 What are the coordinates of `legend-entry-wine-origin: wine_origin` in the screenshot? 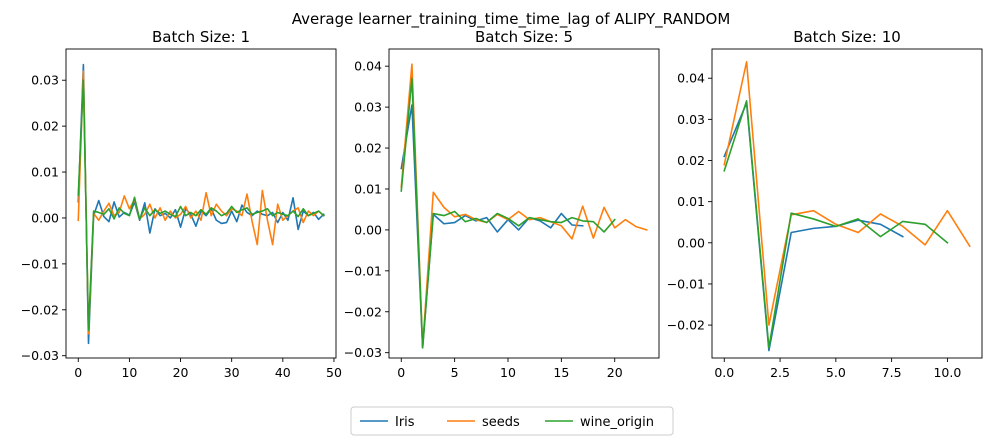 It's located at (599, 422).